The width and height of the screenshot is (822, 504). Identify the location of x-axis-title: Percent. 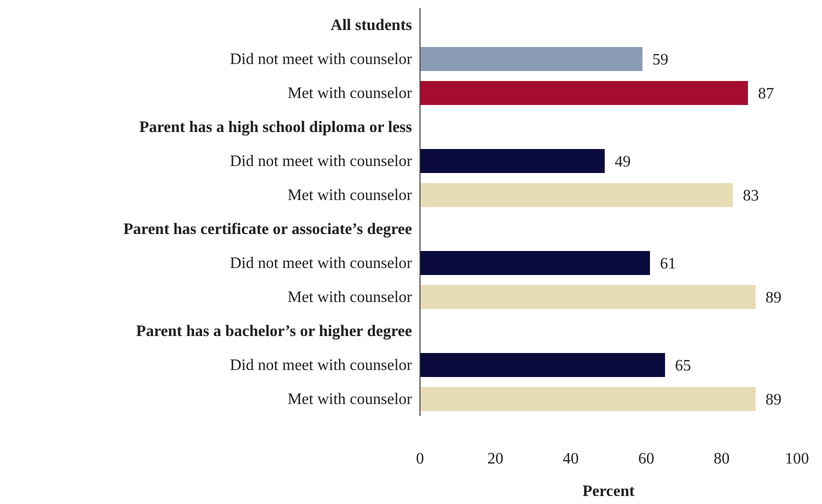
(609, 491).